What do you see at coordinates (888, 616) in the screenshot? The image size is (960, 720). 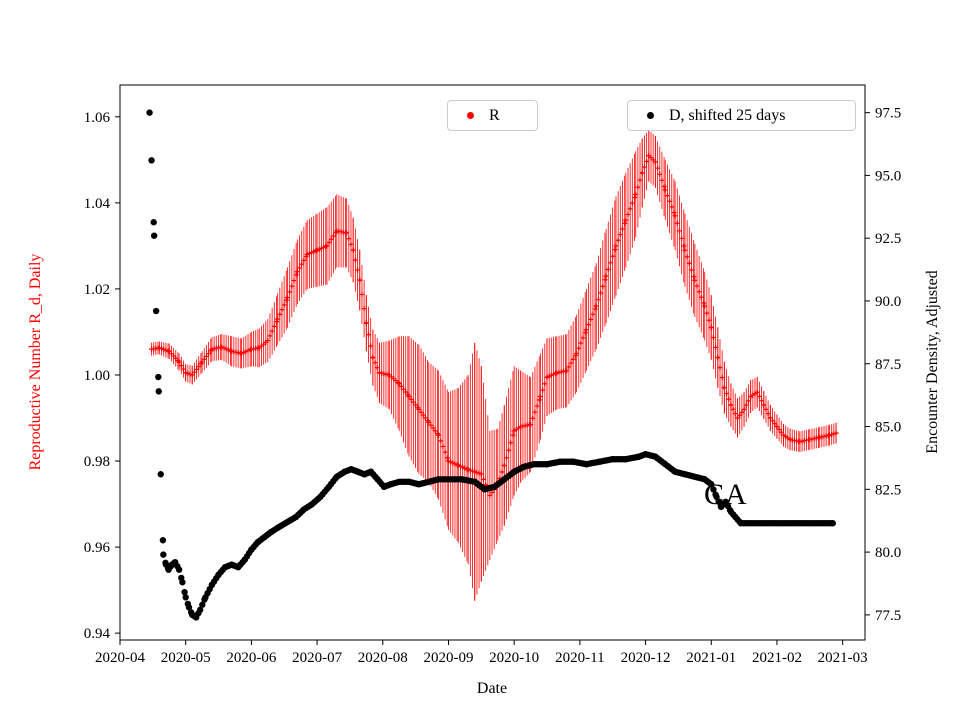 I see `yright-tick-label: 77.5` at bounding box center [888, 616].